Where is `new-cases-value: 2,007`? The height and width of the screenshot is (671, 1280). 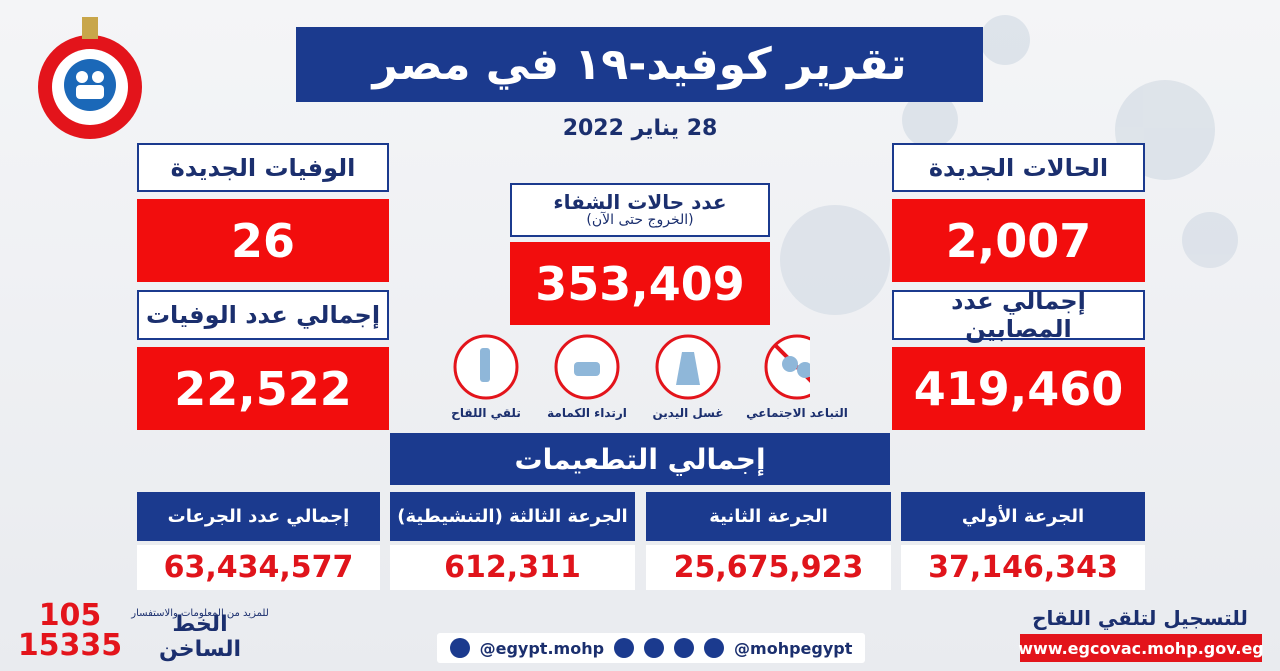
new-cases-value: 2,007 is located at coordinates (1018, 240).